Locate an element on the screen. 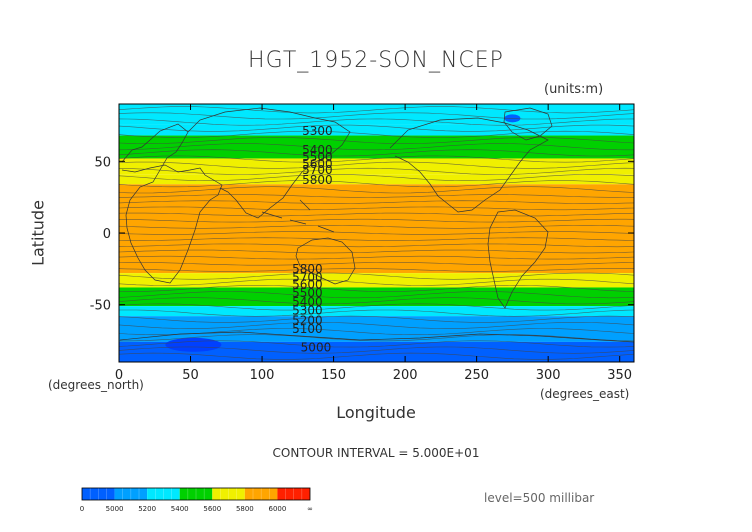 Image resolution: width=752 pixels, height=532 pixels. colorbar-label: 5200 is located at coordinates (147, 509).